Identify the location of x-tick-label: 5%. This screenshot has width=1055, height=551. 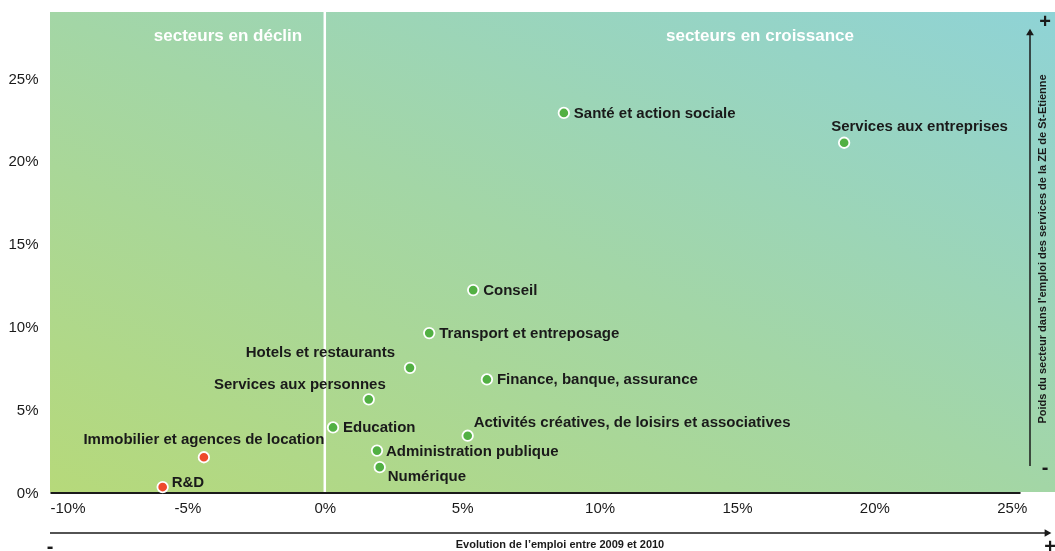
(462, 507).